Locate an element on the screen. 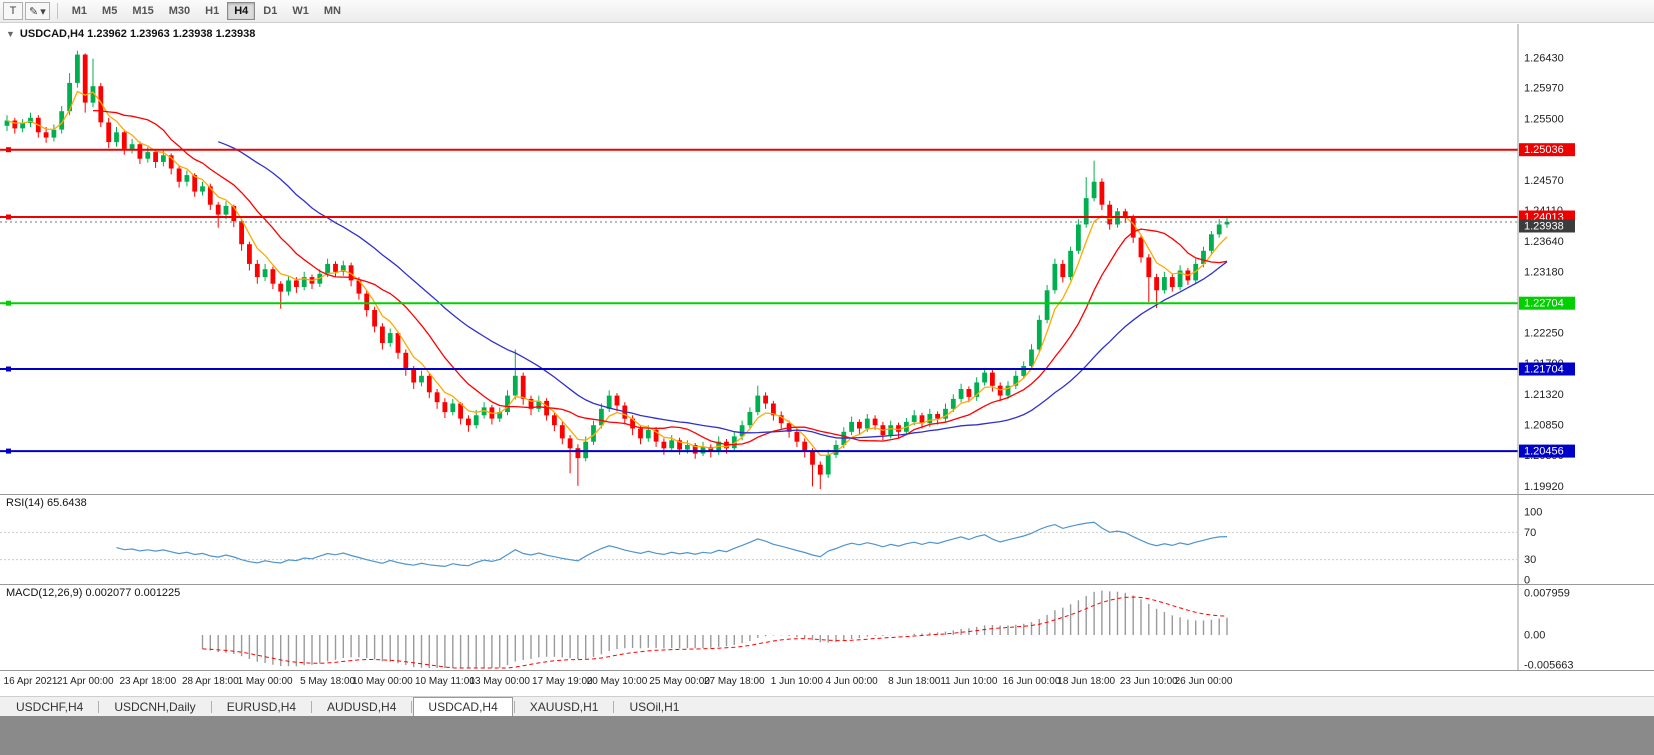 The height and width of the screenshot is (755, 1654). svg-text: 18 Jun 18:00 is located at coordinates (1086, 681).